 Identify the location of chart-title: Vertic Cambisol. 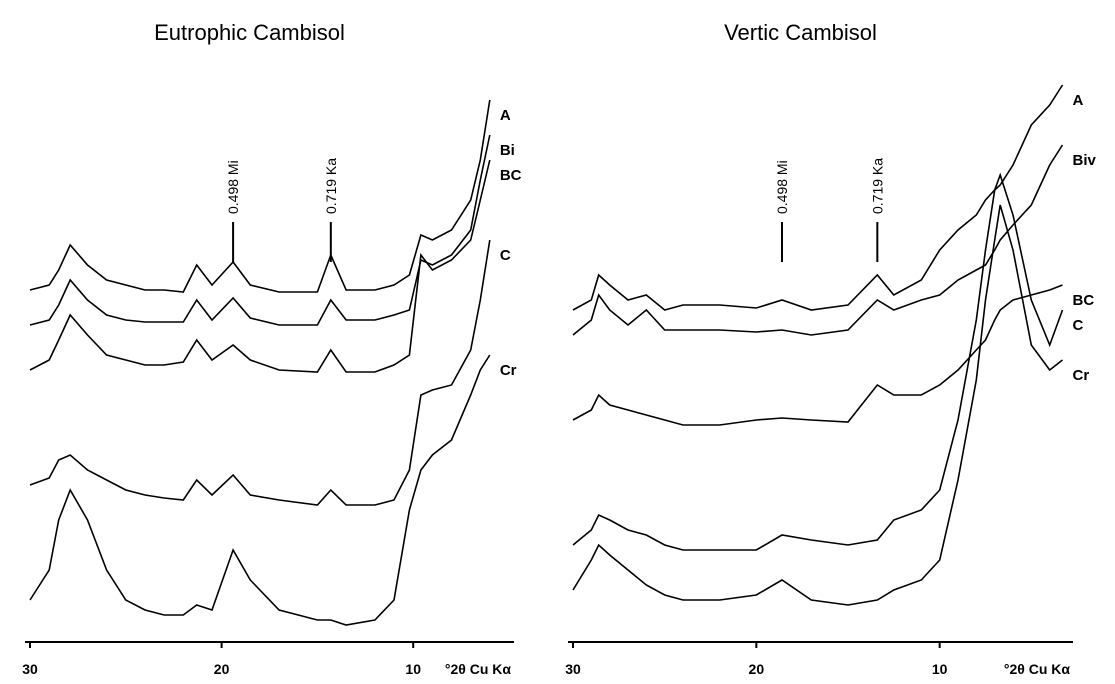
(800, 32).